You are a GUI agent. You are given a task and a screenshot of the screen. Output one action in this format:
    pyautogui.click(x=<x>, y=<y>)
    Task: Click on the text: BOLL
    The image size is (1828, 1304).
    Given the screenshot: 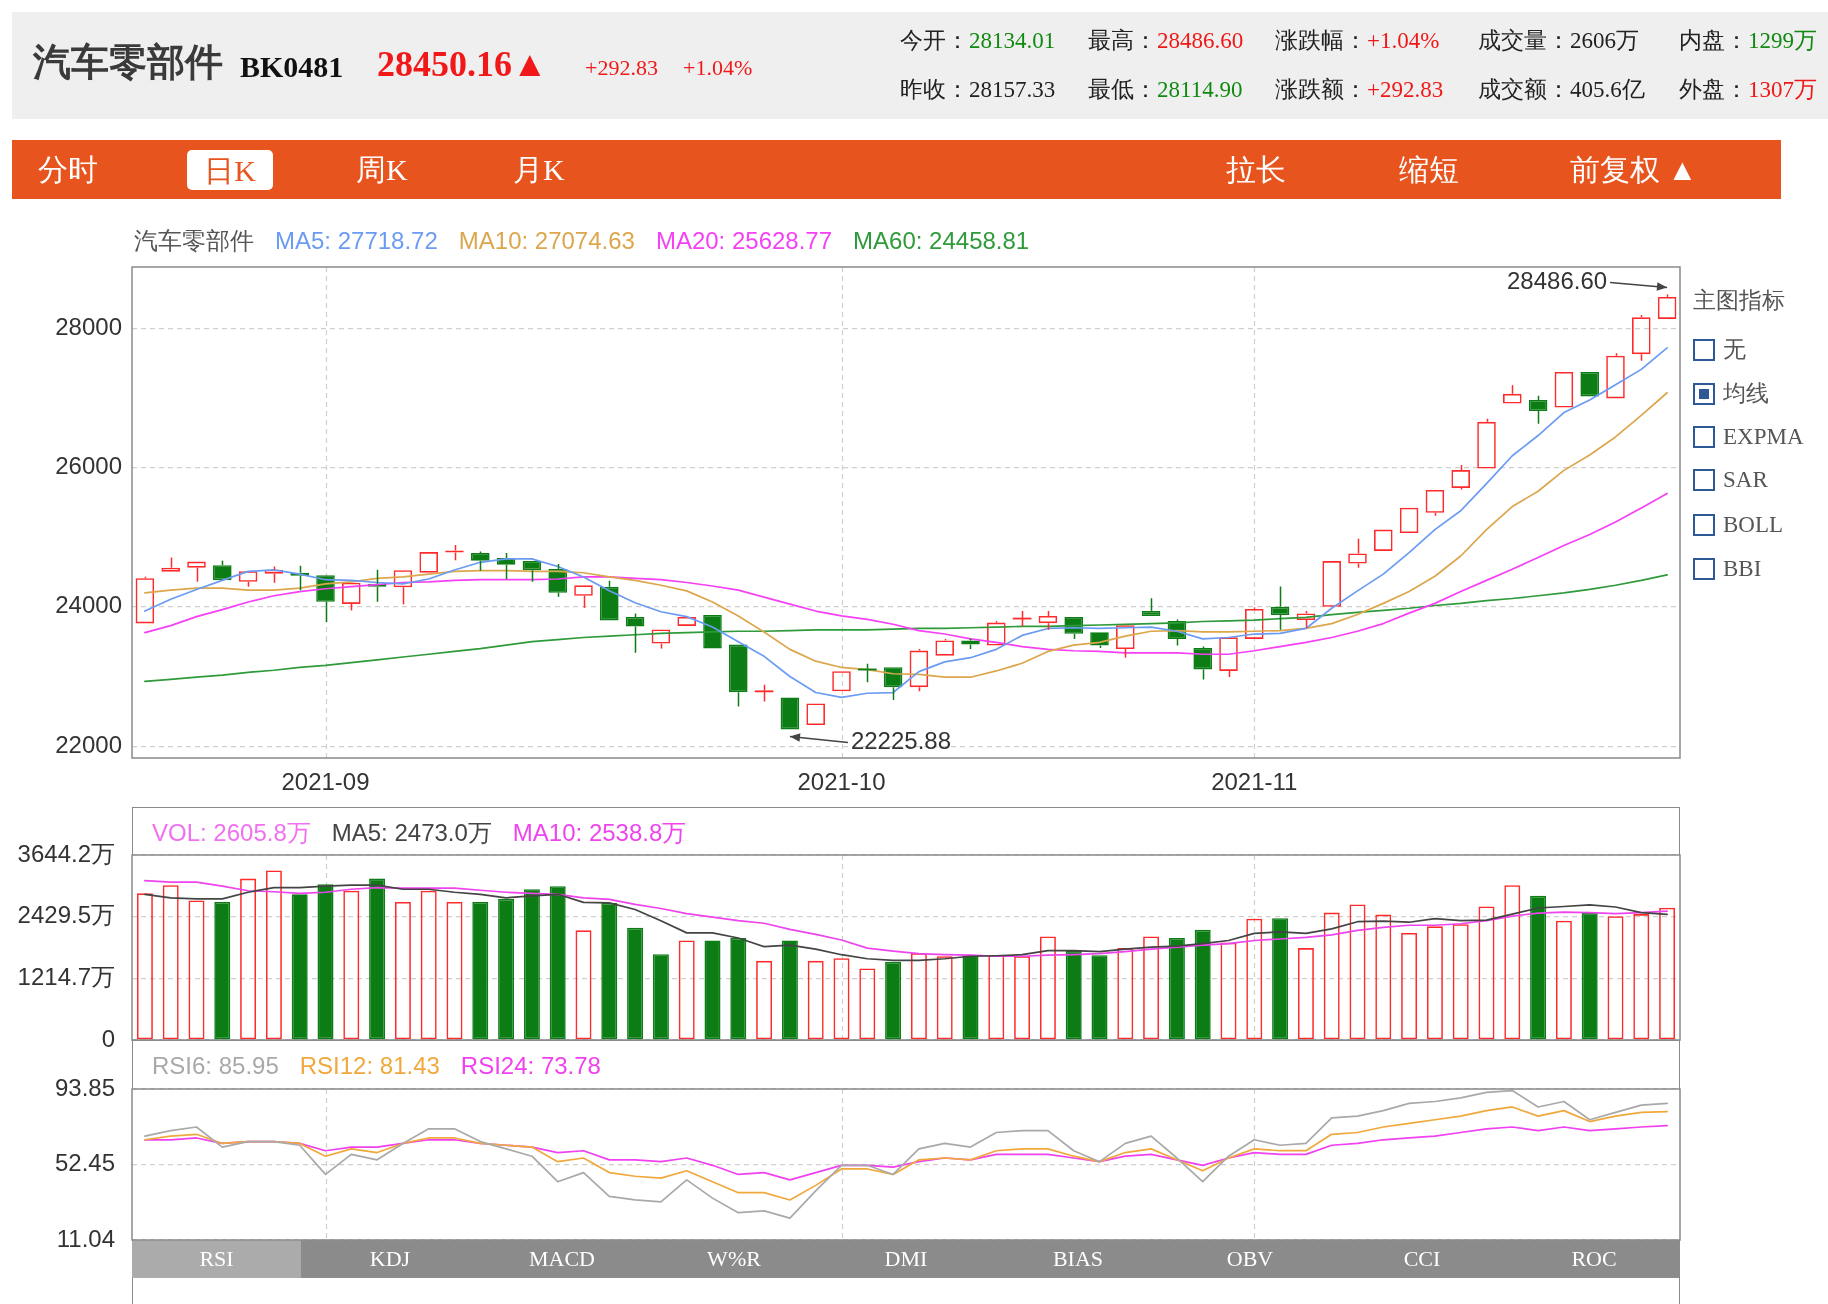 What is the action you would take?
    pyautogui.click(x=1753, y=525)
    